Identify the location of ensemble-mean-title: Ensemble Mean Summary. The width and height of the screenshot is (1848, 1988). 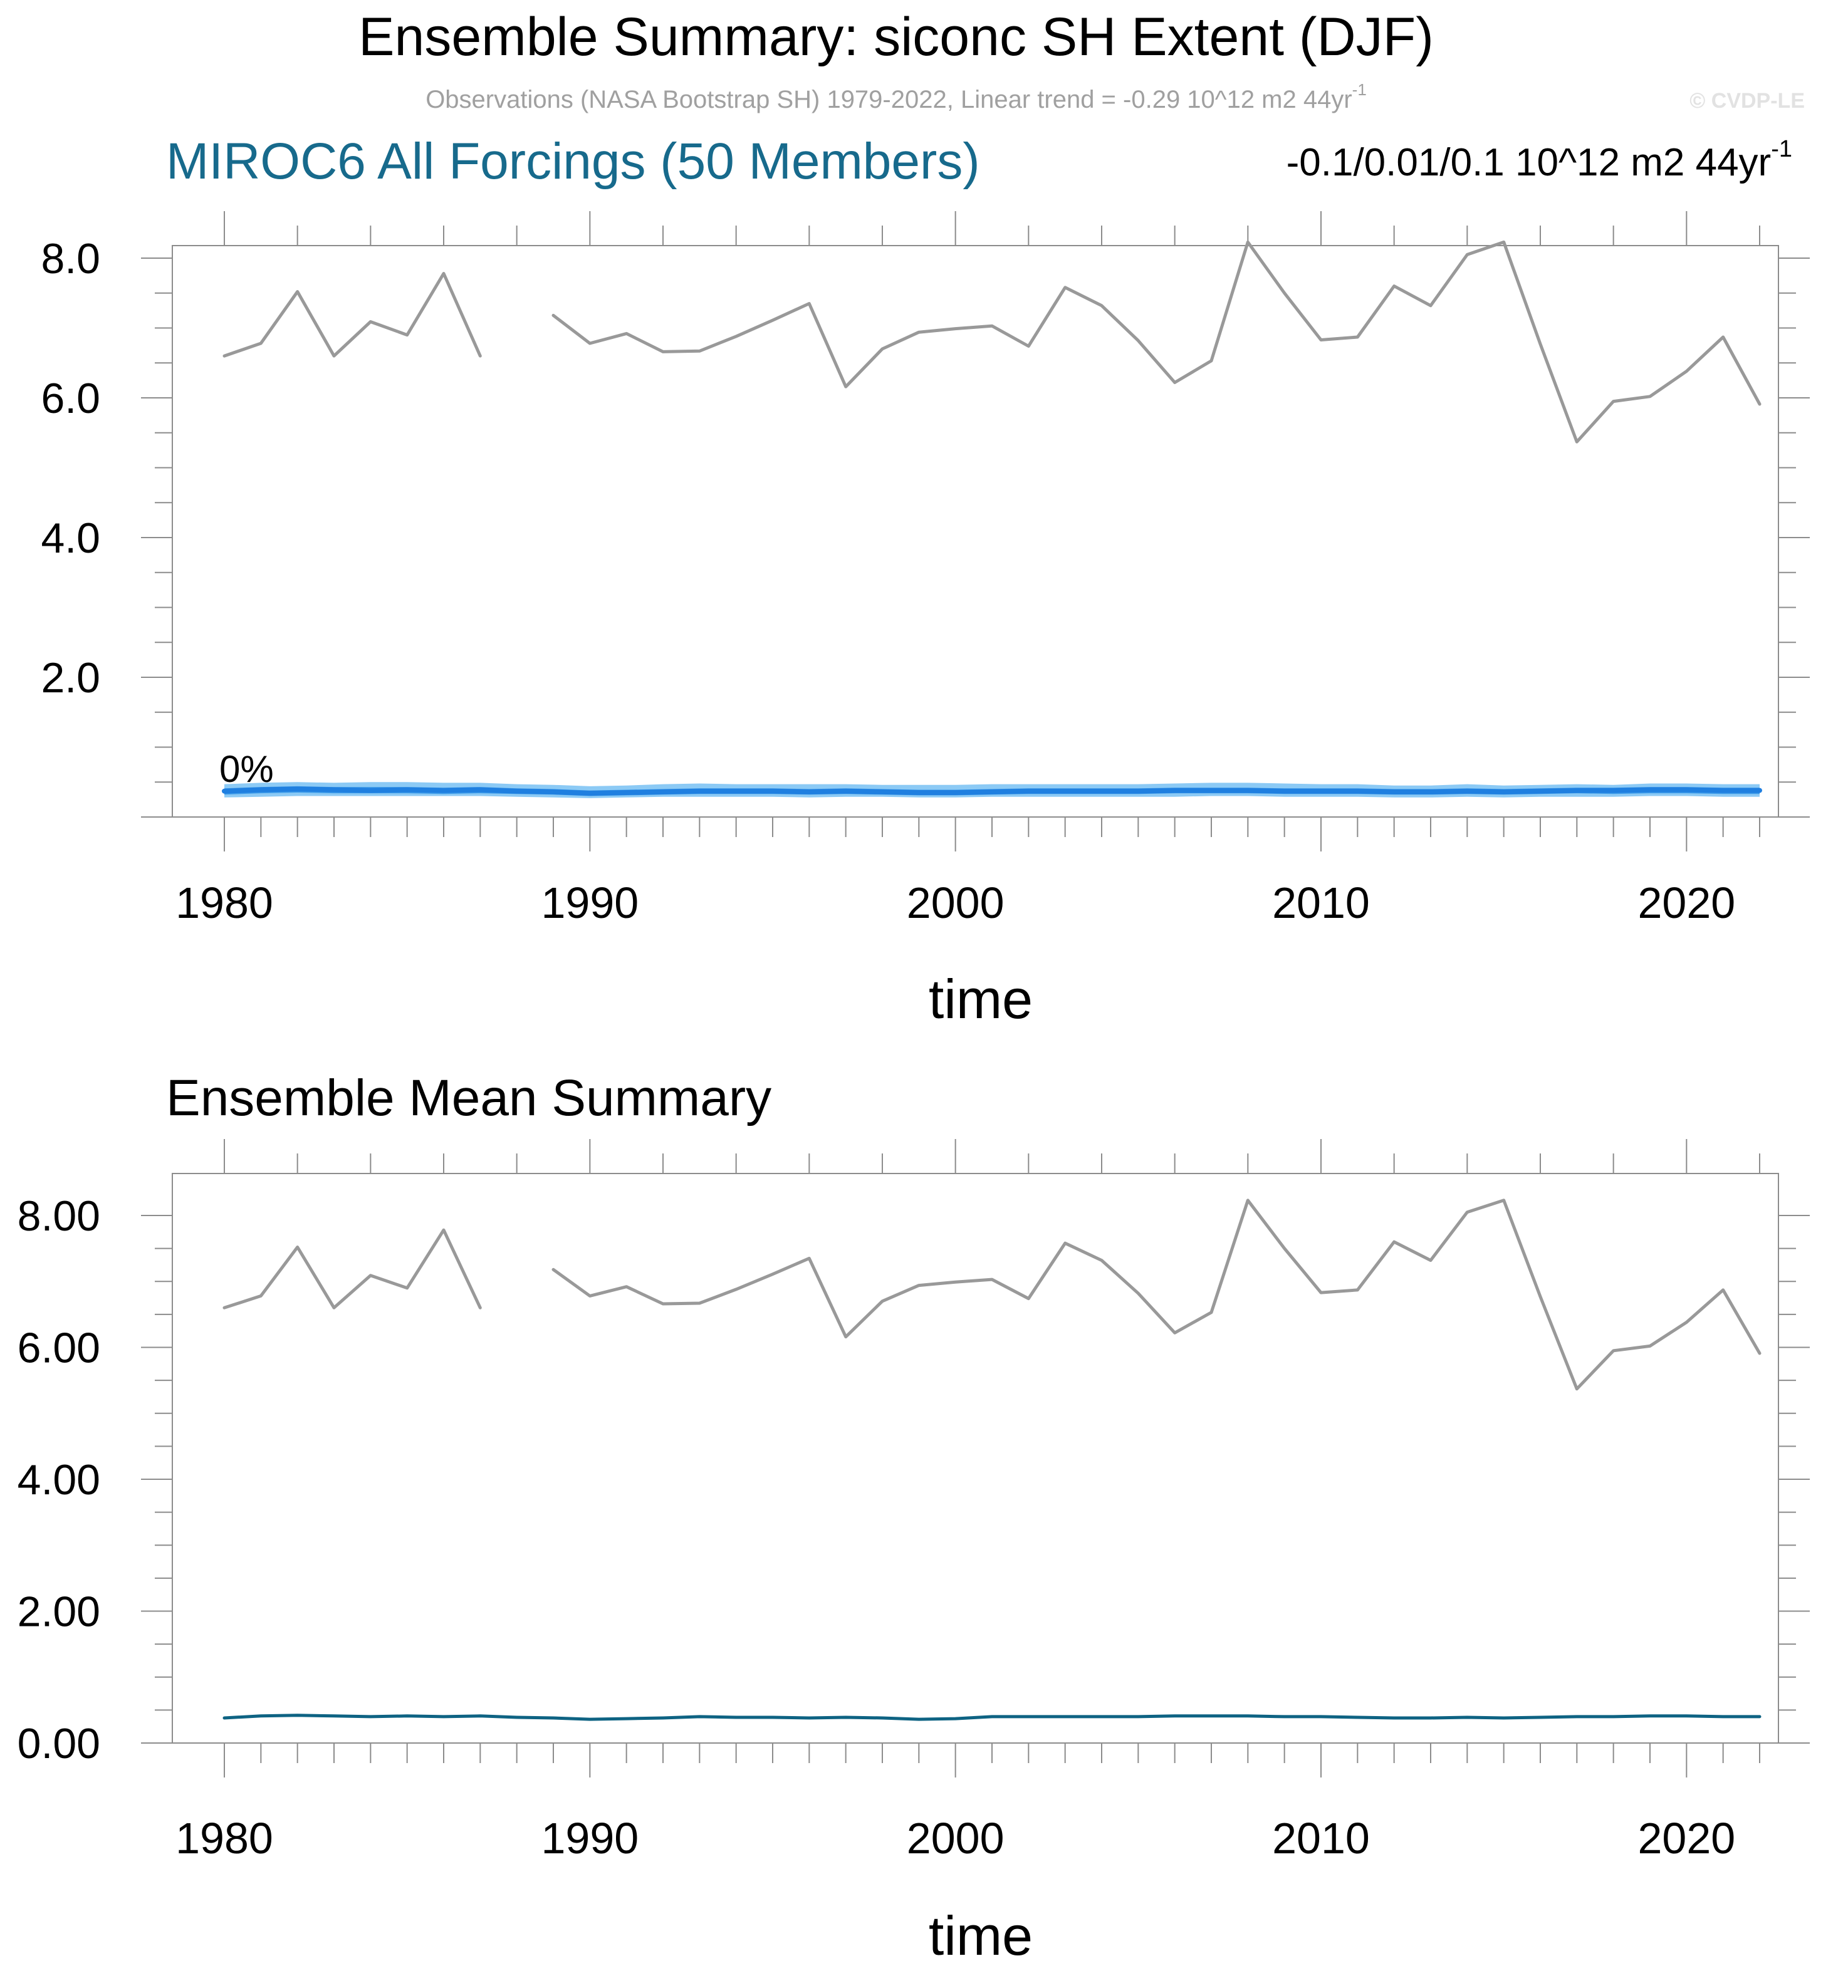
(468, 1098).